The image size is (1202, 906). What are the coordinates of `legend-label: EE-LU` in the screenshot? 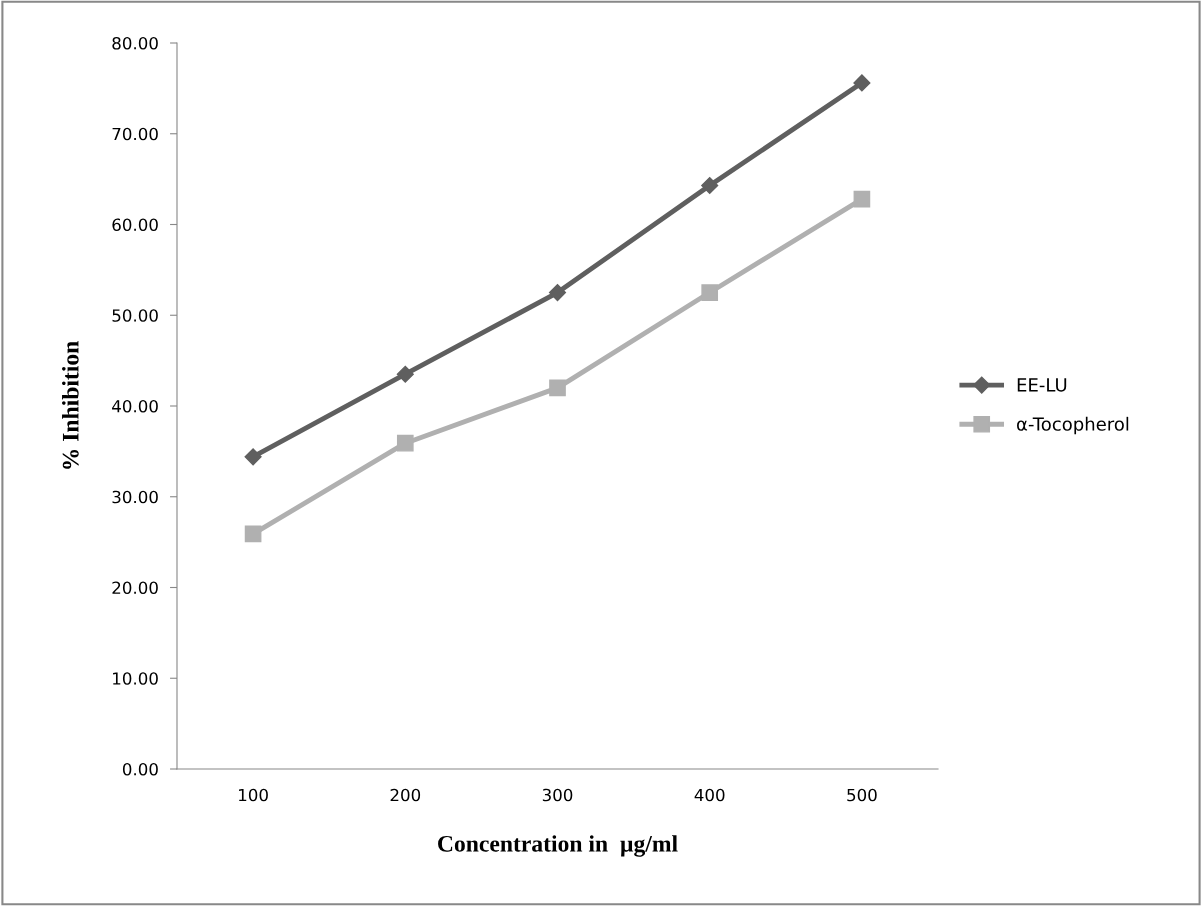 It's located at (1042, 385).